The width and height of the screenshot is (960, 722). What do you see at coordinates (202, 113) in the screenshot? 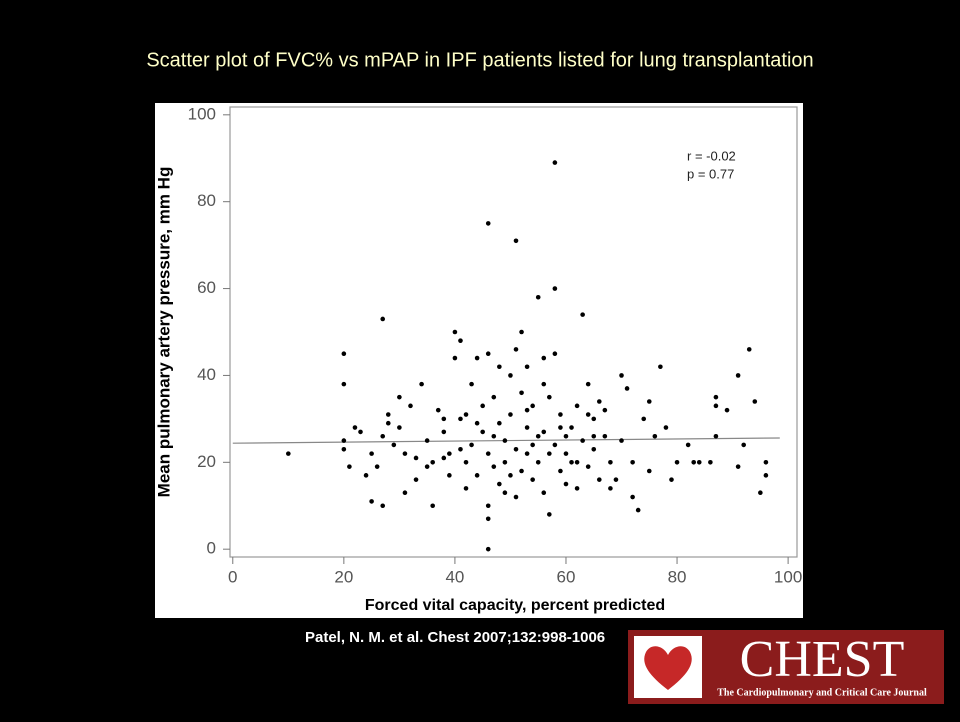
I see `y-tick-label: 100` at bounding box center [202, 113].